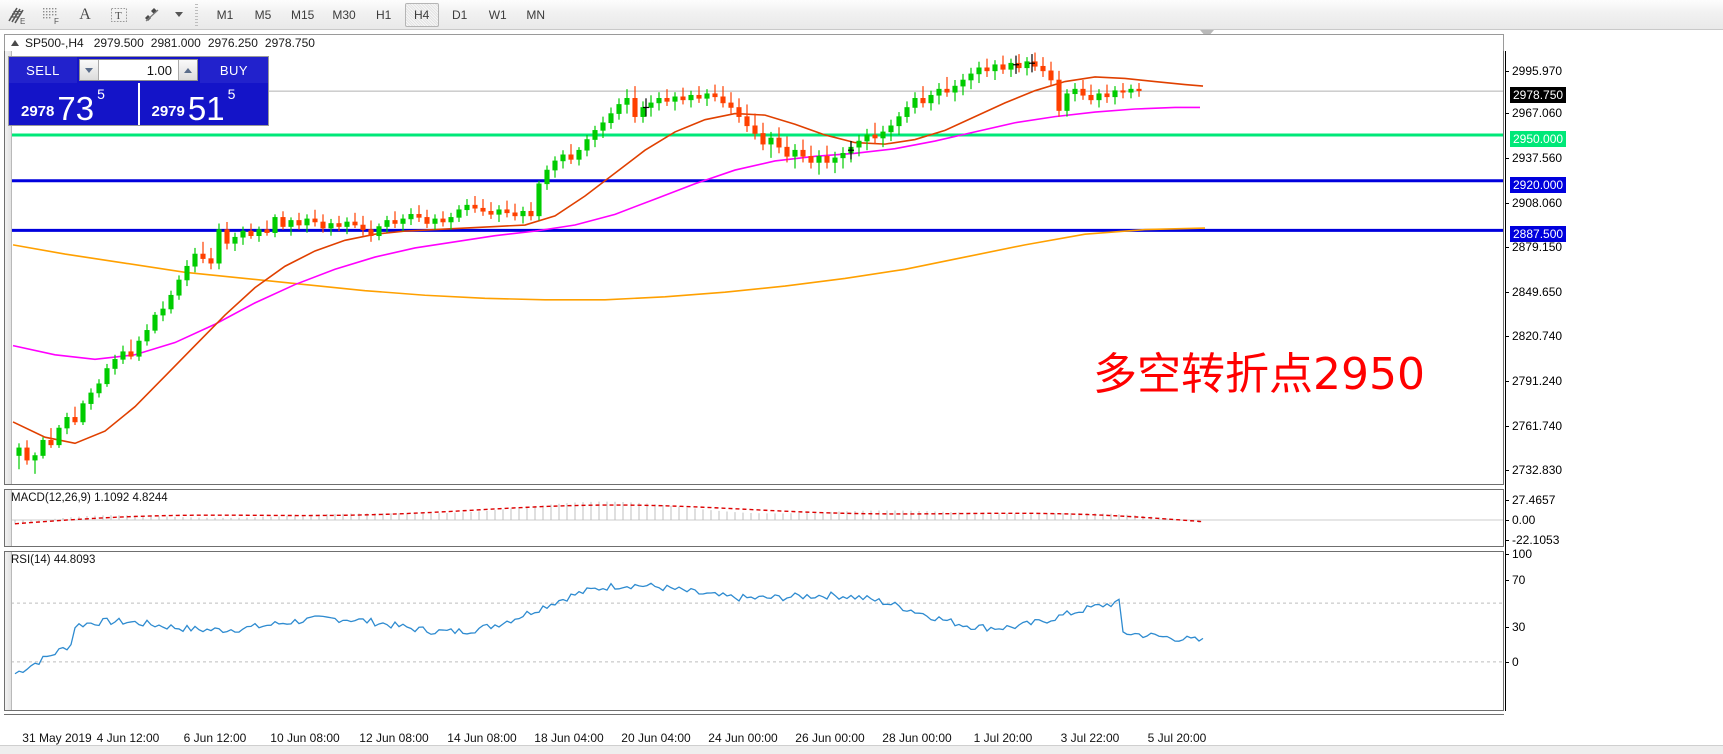 The width and height of the screenshot is (1723, 754). I want to click on bid-price-prefix: 2978, so click(38, 111).